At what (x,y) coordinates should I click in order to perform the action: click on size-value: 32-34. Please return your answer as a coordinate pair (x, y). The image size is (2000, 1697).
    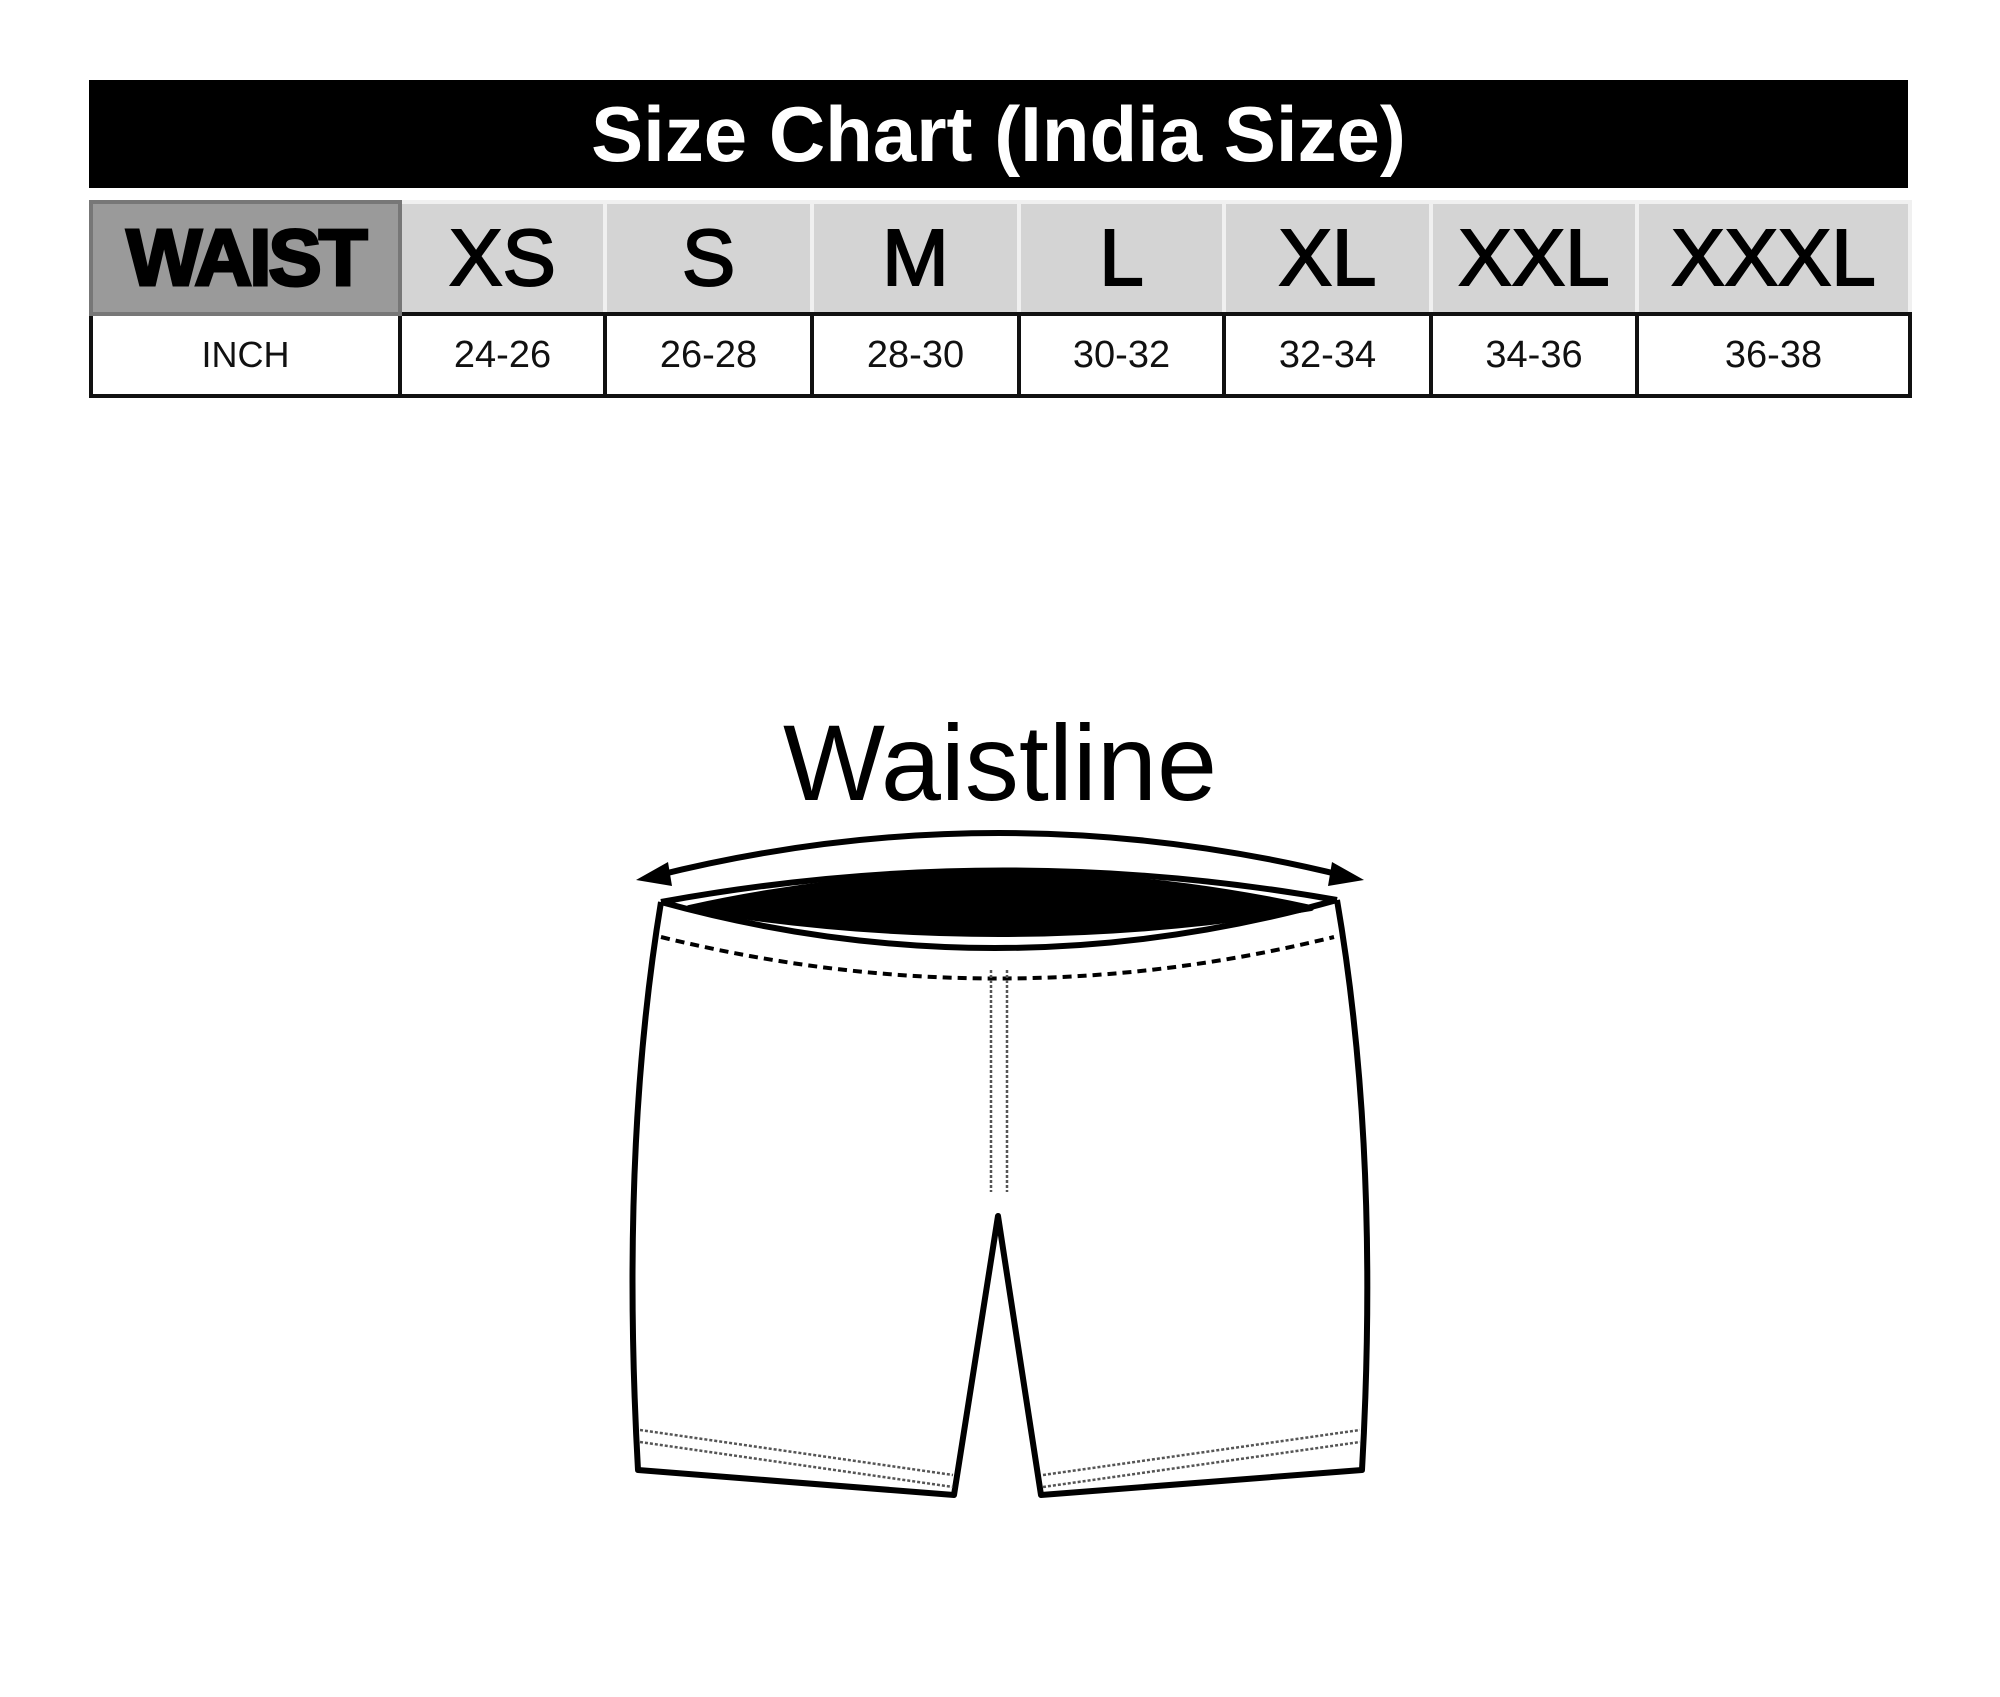
    Looking at the image, I should click on (1327, 355).